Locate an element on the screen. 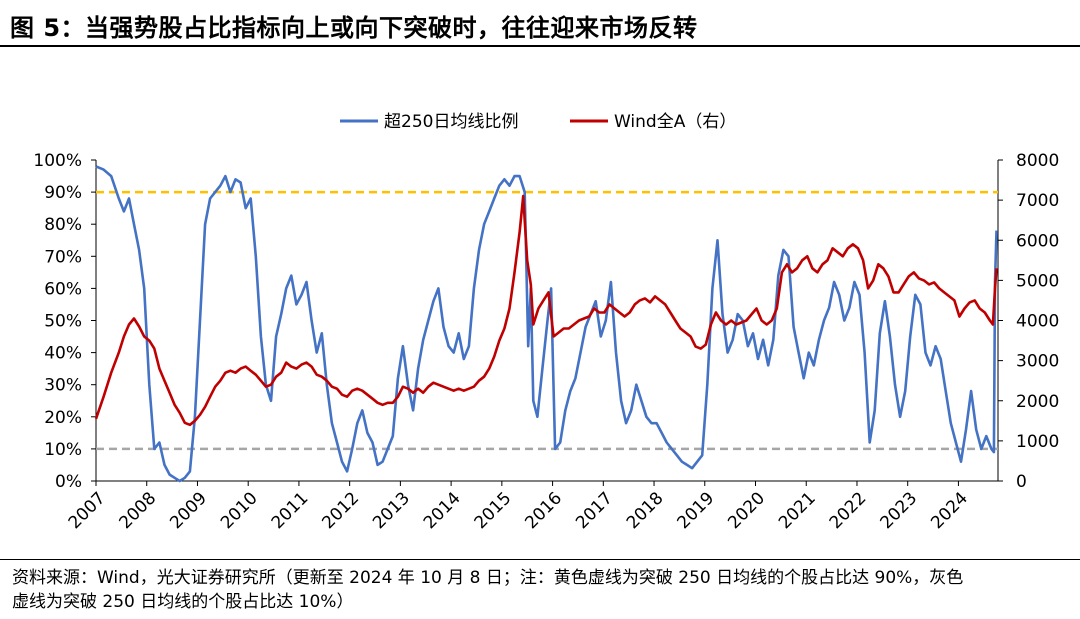  x-tick-label: 2019 is located at coordinates (696, 510).